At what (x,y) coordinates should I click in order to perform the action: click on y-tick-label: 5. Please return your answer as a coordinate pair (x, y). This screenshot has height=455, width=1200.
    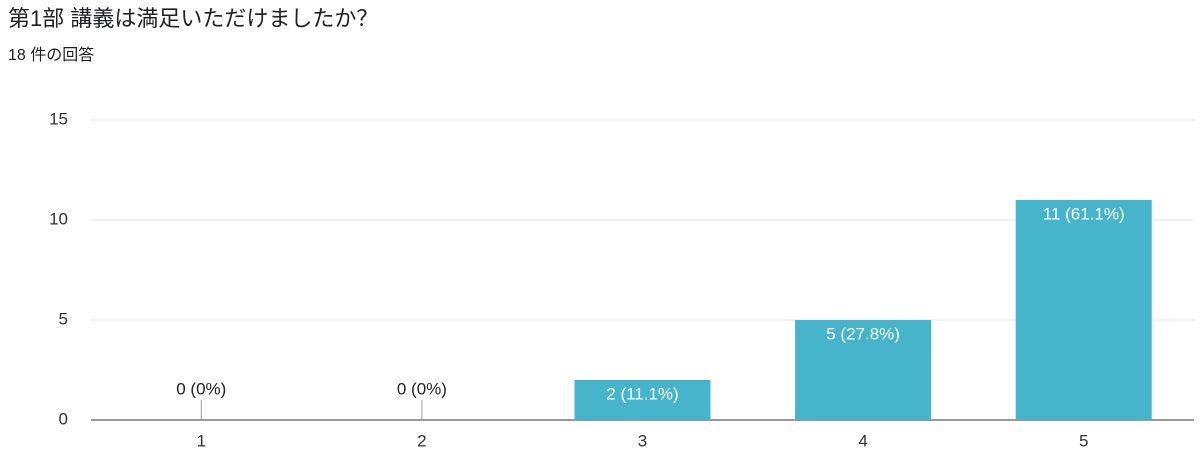
    Looking at the image, I should click on (63, 318).